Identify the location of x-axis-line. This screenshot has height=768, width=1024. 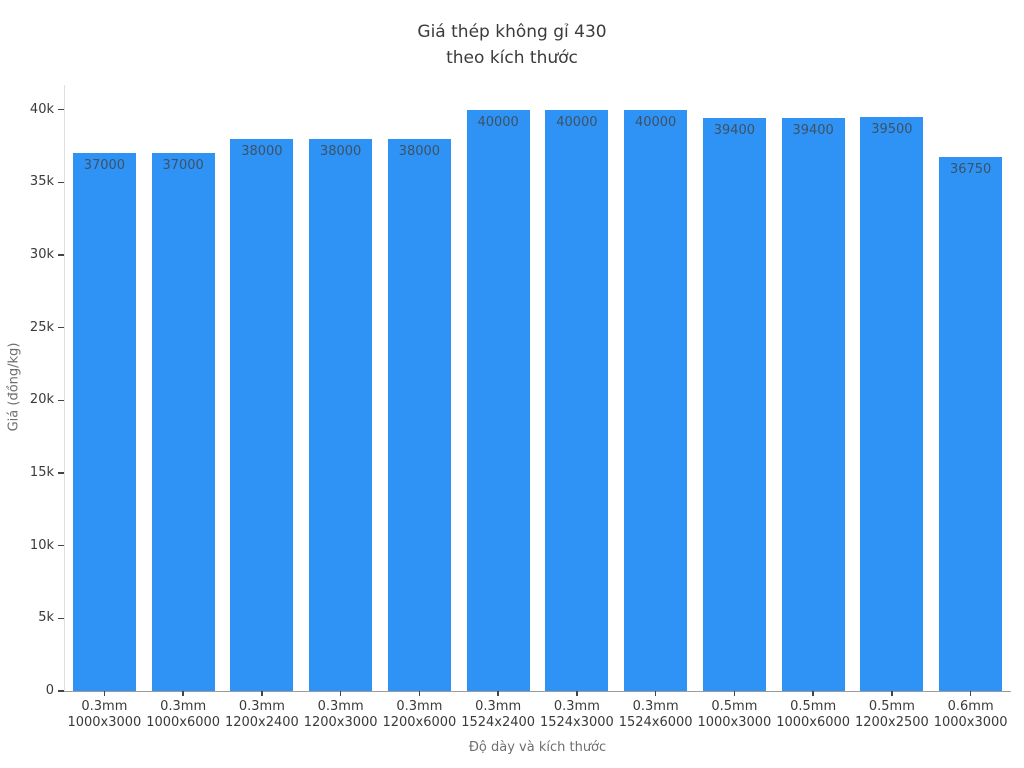
(537, 691).